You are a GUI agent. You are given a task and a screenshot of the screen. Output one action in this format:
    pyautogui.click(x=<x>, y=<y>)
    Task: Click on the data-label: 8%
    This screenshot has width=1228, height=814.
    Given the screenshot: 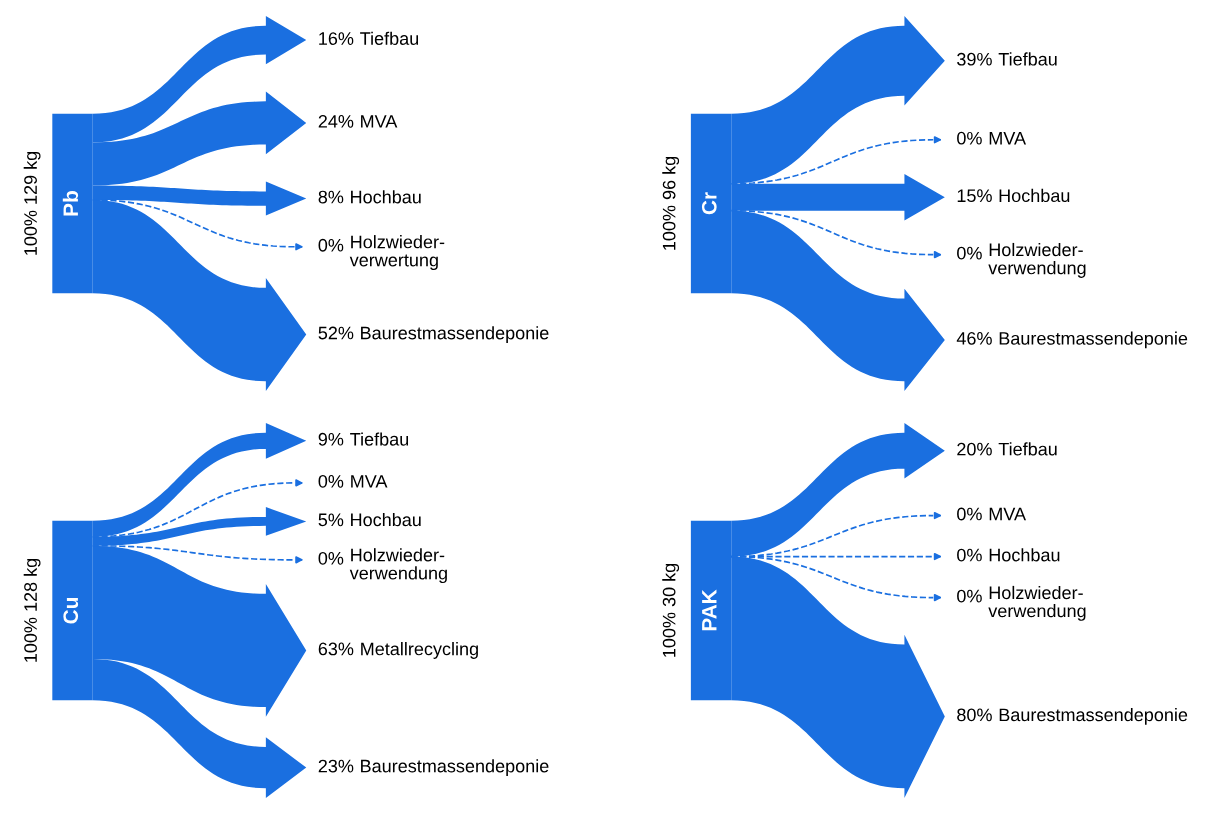 What is the action you would take?
    pyautogui.click(x=331, y=197)
    